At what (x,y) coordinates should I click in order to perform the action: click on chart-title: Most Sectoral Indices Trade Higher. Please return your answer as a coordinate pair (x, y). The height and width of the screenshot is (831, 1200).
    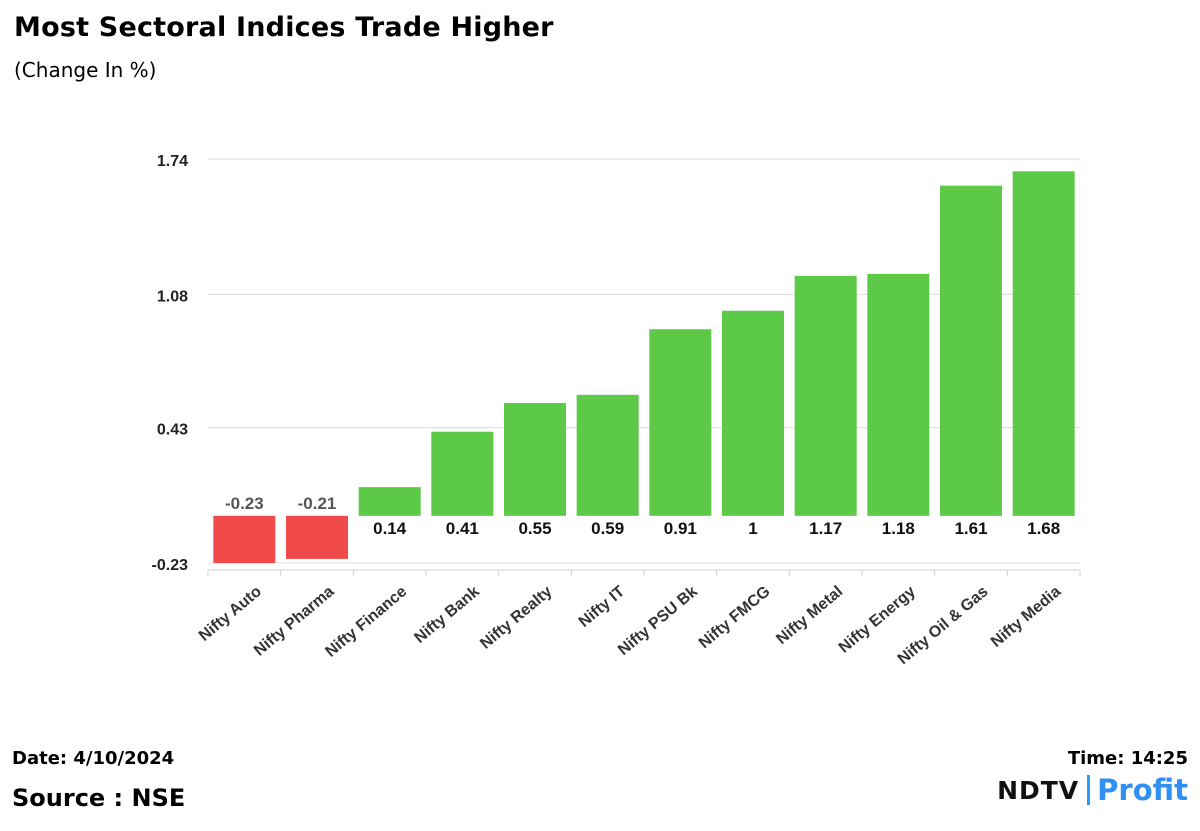
    Looking at the image, I should click on (284, 27).